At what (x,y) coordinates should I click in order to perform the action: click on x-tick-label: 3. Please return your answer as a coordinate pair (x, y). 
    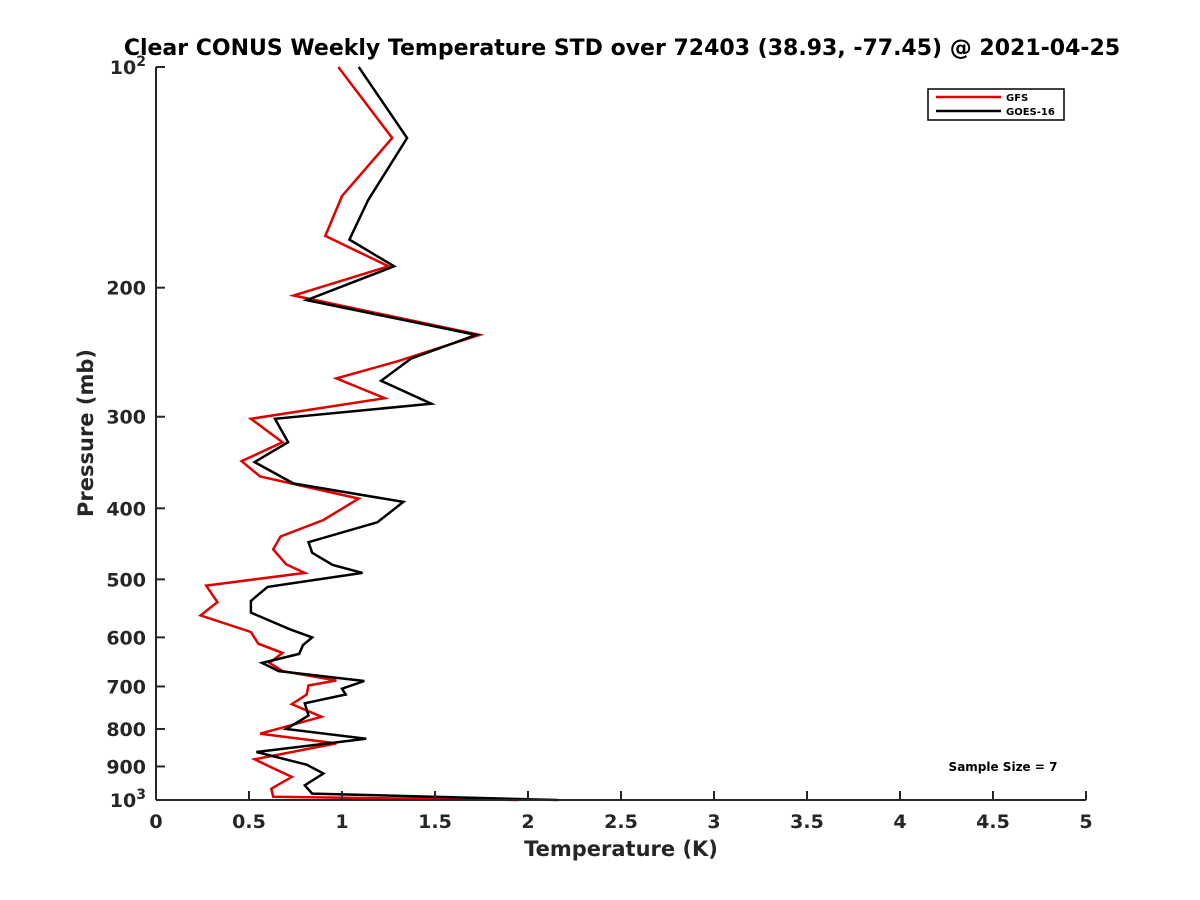
    Looking at the image, I should click on (713, 822).